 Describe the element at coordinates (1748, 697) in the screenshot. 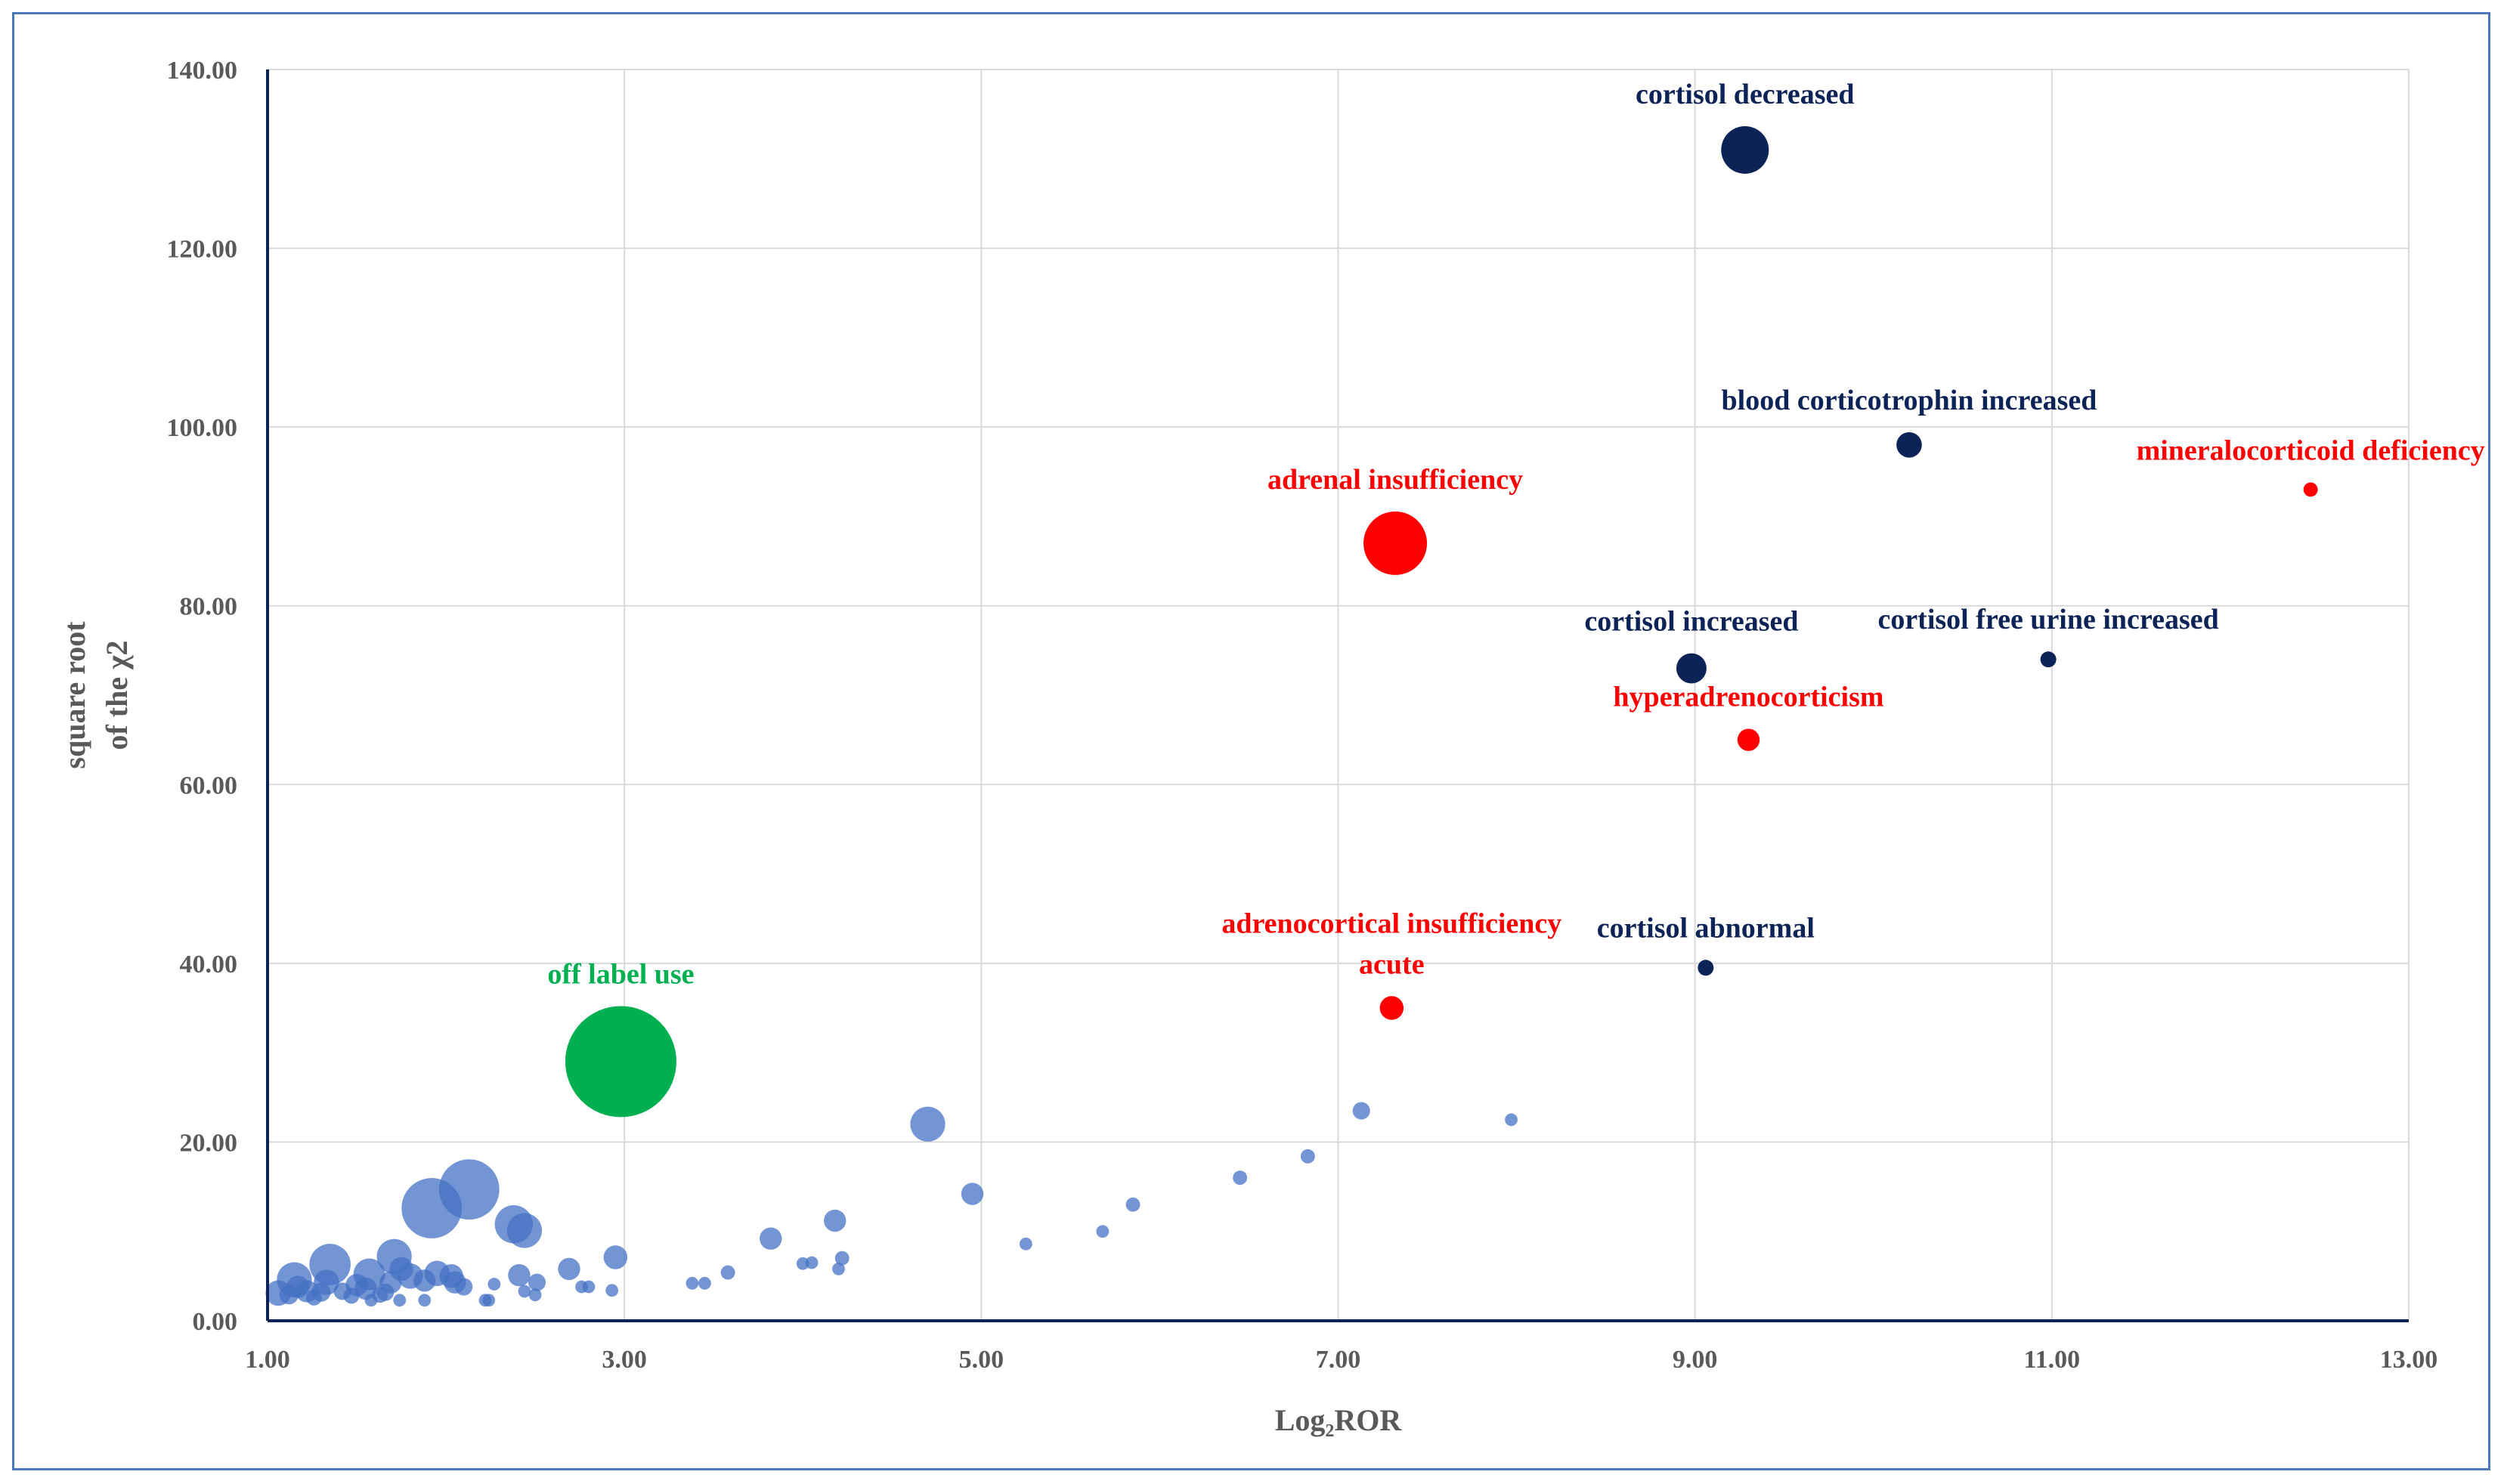

I see `point-label: hyperadrenocorticism` at that location.